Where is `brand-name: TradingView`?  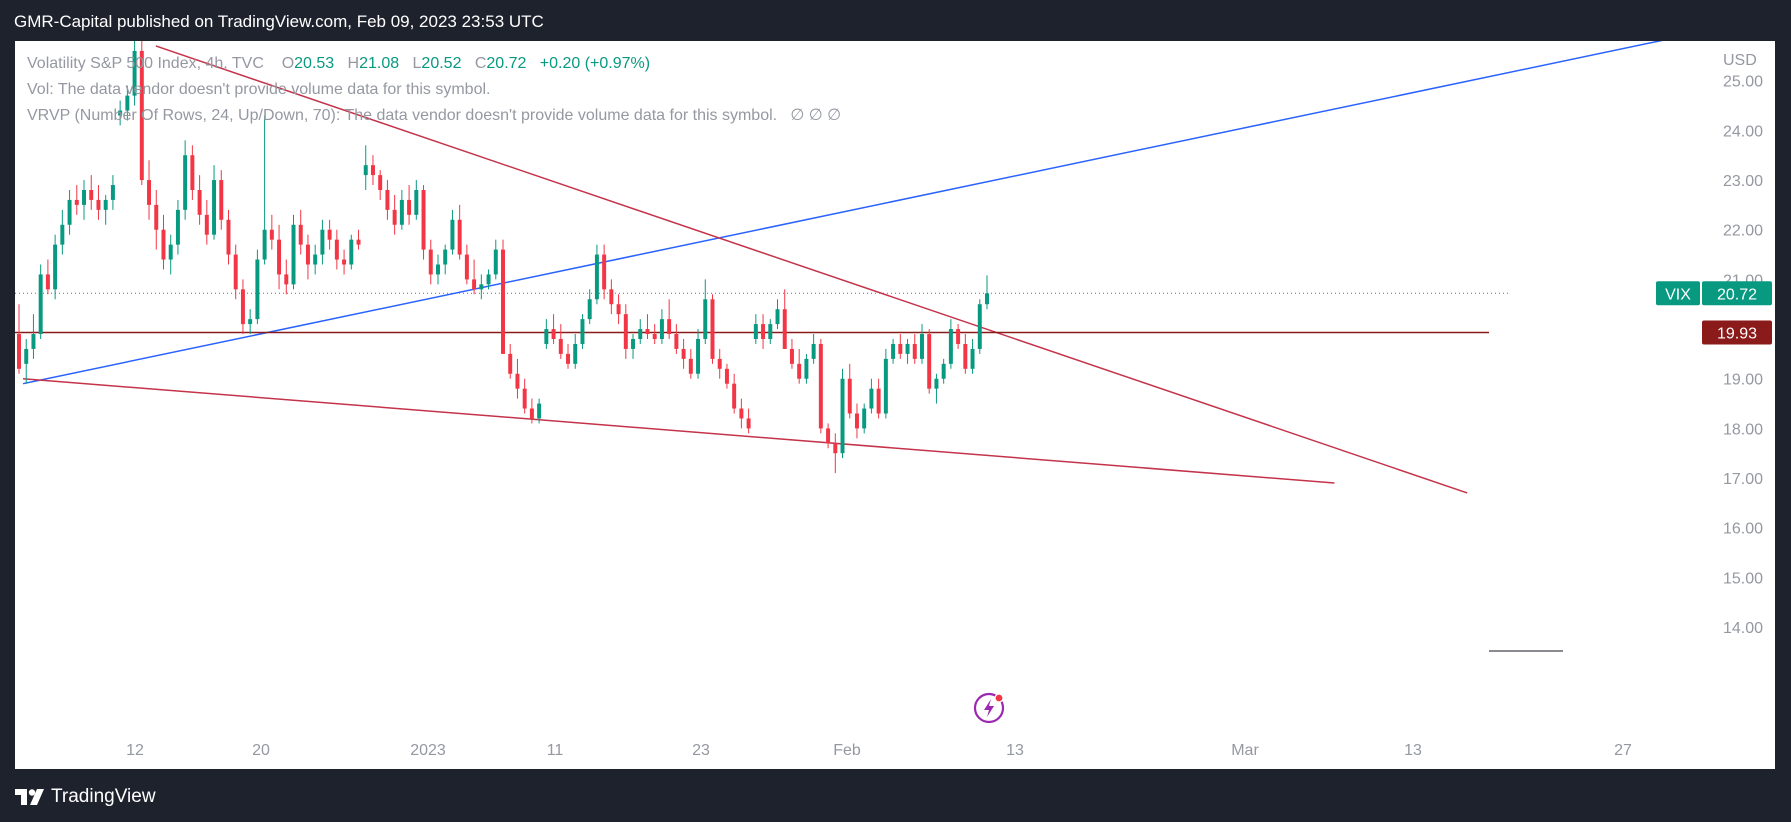
brand-name: TradingView is located at coordinates (103, 796).